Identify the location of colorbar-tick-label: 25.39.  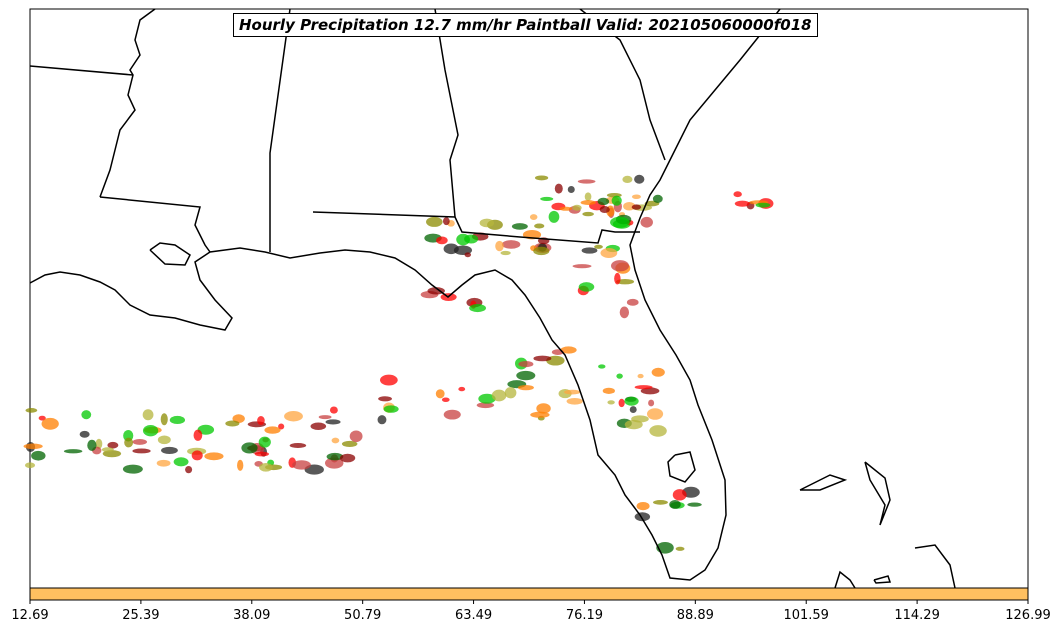
(141, 615).